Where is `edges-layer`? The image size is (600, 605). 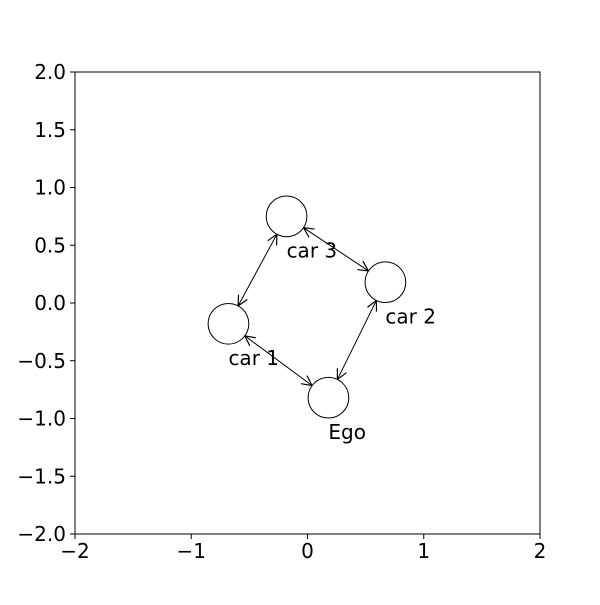 edges-layer is located at coordinates (307, 307).